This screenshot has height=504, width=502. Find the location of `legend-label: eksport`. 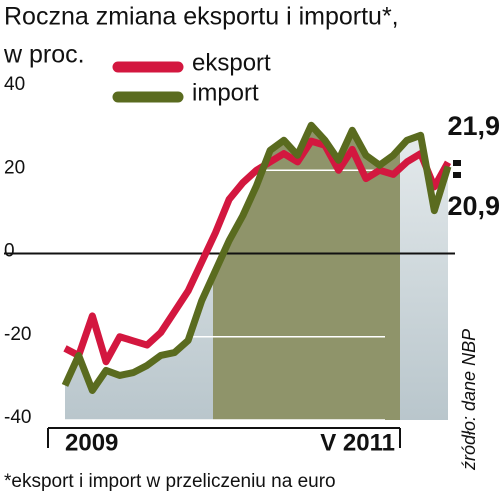

legend-label: eksport is located at coordinates (231, 62).